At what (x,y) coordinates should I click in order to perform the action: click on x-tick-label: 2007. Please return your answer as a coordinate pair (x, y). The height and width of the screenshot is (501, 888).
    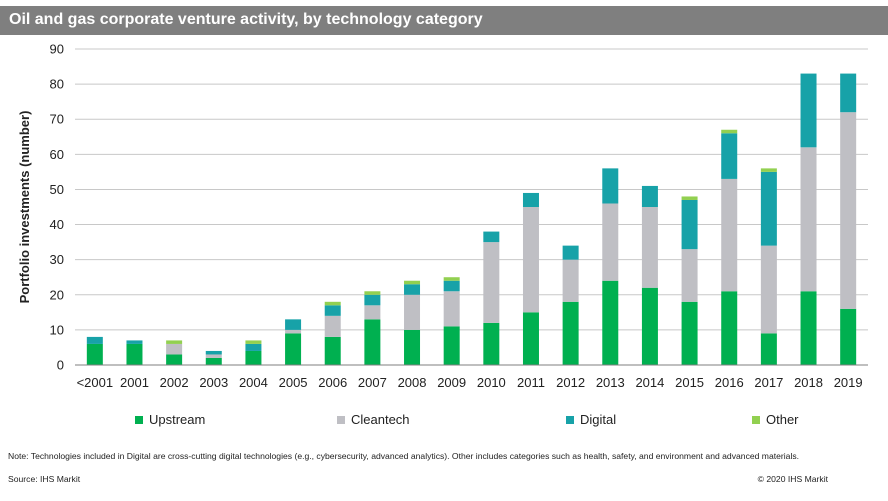
    Looking at the image, I should click on (372, 382).